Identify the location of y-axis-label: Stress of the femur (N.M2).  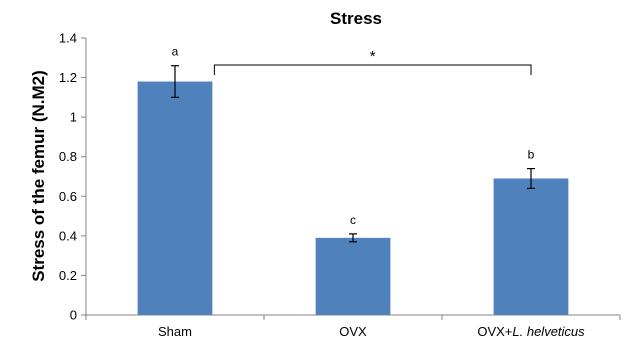
(38, 176).